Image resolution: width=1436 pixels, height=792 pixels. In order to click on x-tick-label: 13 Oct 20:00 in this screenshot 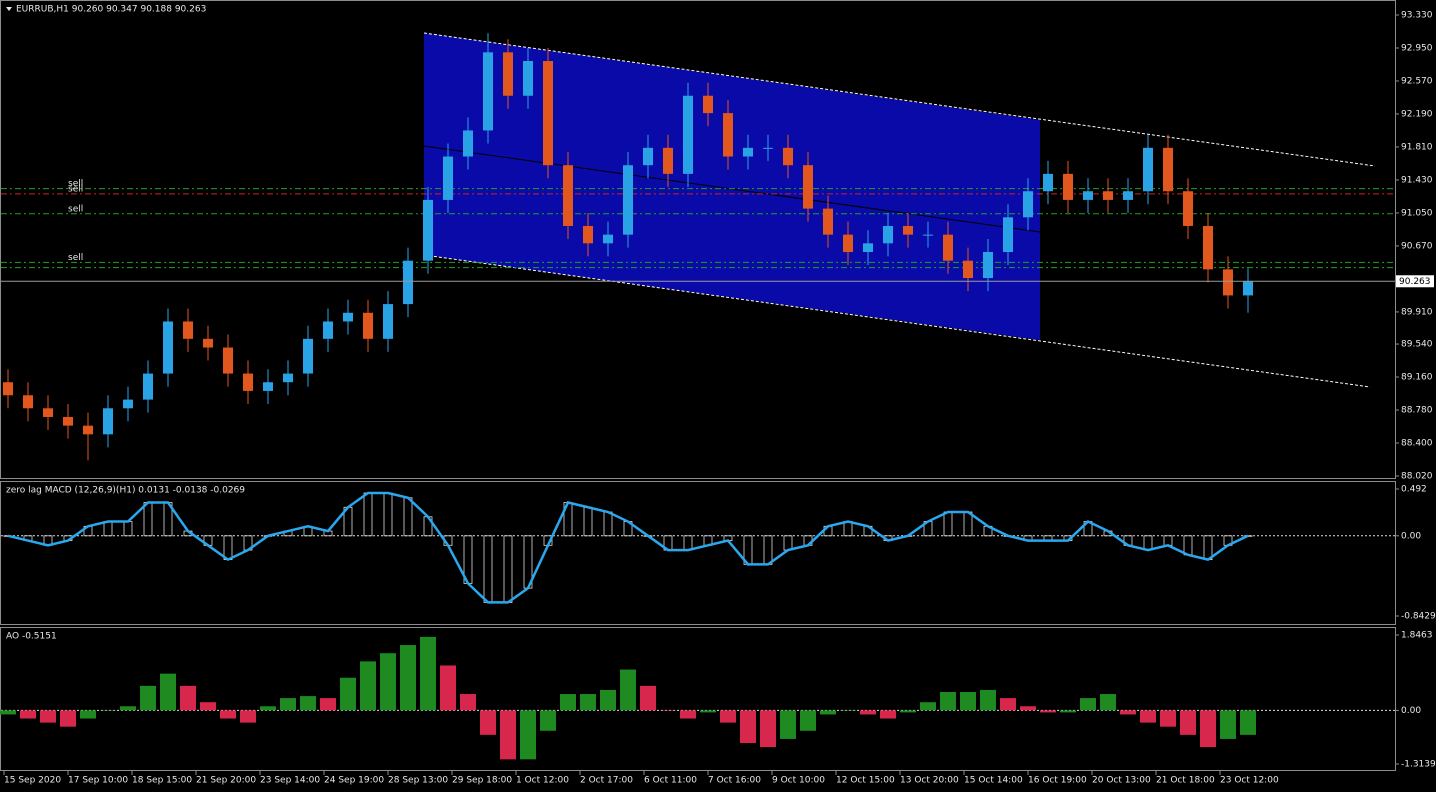, I will do `click(929, 781)`.